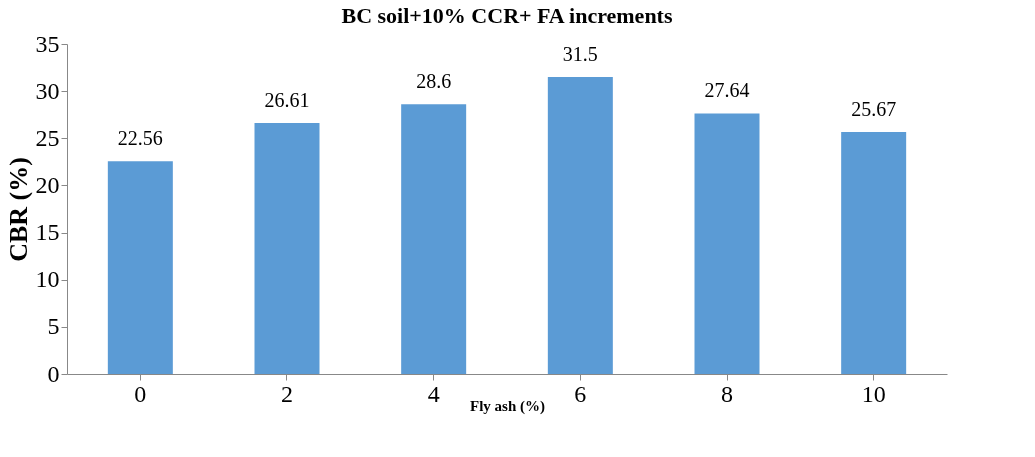 This screenshot has width=1035, height=457. I want to click on data-label: 27.64, so click(727, 90).